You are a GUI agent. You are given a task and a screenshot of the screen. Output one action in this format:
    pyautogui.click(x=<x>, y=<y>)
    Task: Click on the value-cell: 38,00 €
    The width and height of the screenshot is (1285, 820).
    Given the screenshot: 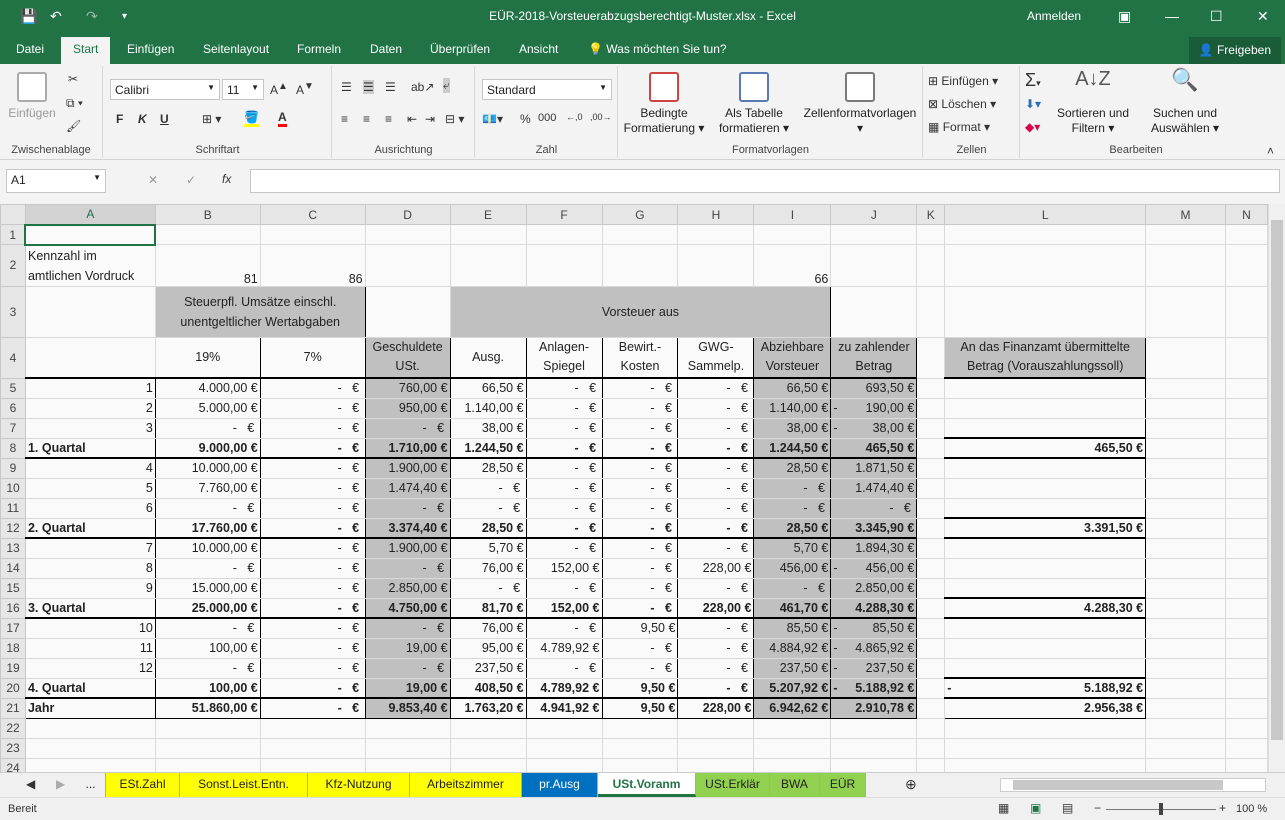 What is the action you would take?
    pyautogui.click(x=792, y=428)
    